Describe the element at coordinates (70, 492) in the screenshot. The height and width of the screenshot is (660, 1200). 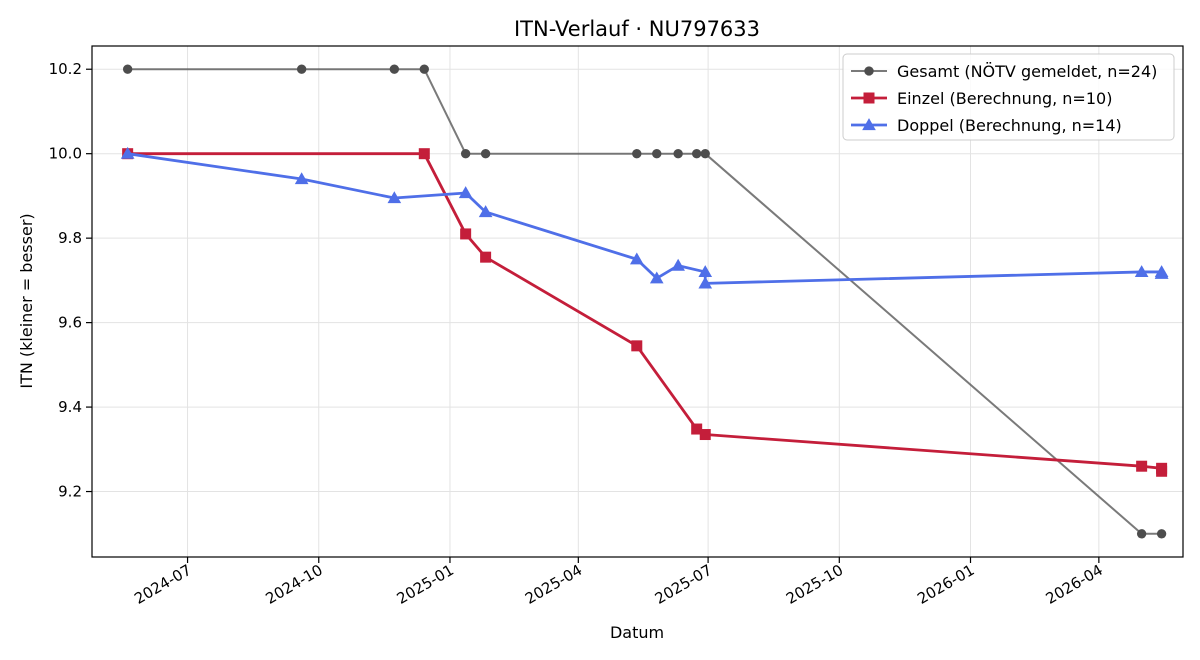
I see `y-tick-label: 9.2` at that location.